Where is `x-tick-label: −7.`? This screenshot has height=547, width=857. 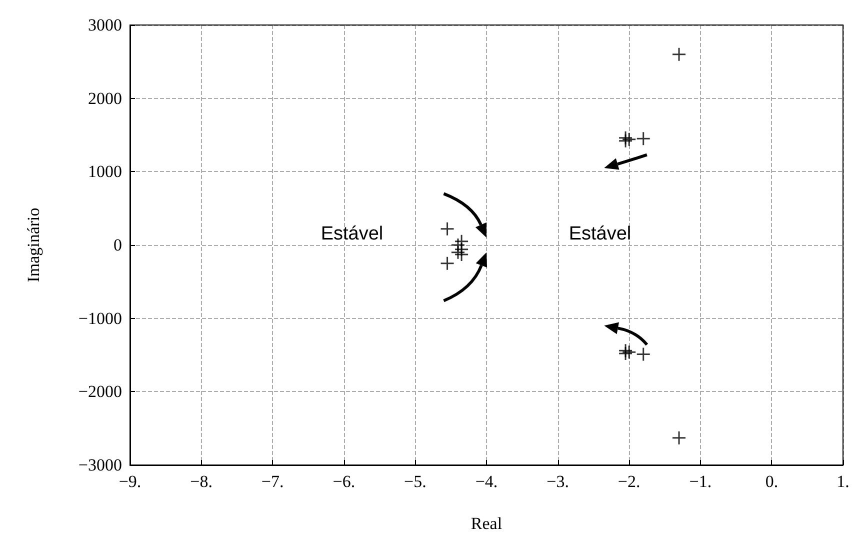
x-tick-label: −7. is located at coordinates (272, 481).